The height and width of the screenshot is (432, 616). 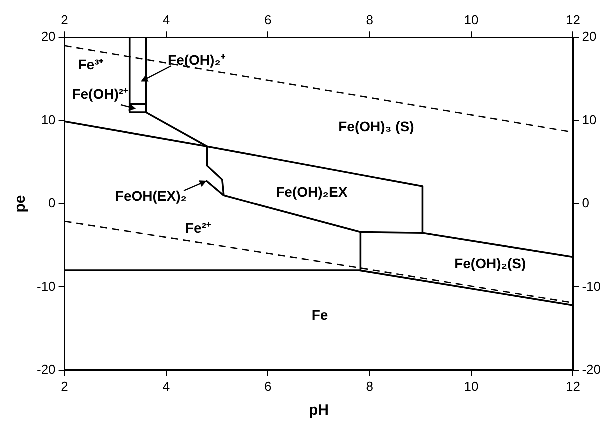 What do you see at coordinates (471, 20) in the screenshot?
I see `x2-tick-label: 10` at bounding box center [471, 20].